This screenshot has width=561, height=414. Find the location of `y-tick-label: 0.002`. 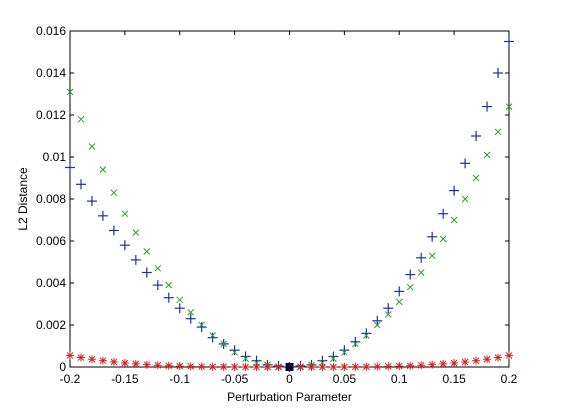

y-tick-label: 0.002 is located at coordinates (51, 325).